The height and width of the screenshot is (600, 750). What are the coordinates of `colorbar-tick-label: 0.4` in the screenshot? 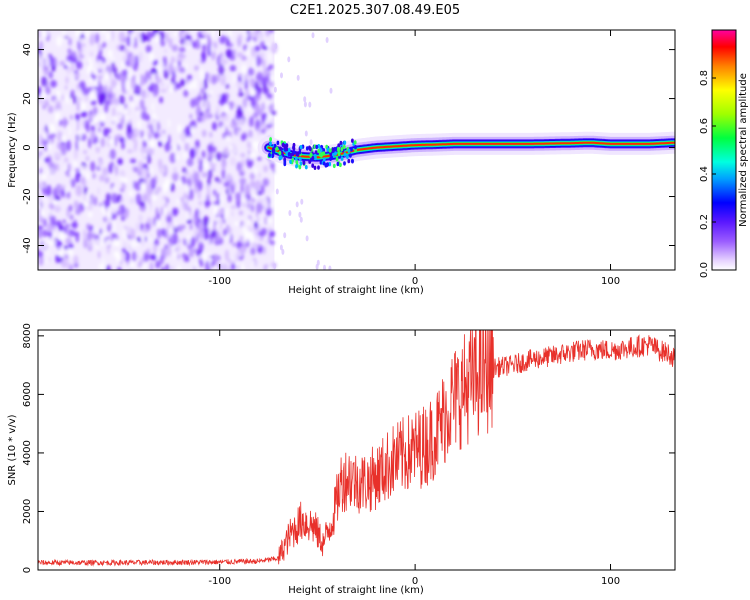 It's located at (704, 174).